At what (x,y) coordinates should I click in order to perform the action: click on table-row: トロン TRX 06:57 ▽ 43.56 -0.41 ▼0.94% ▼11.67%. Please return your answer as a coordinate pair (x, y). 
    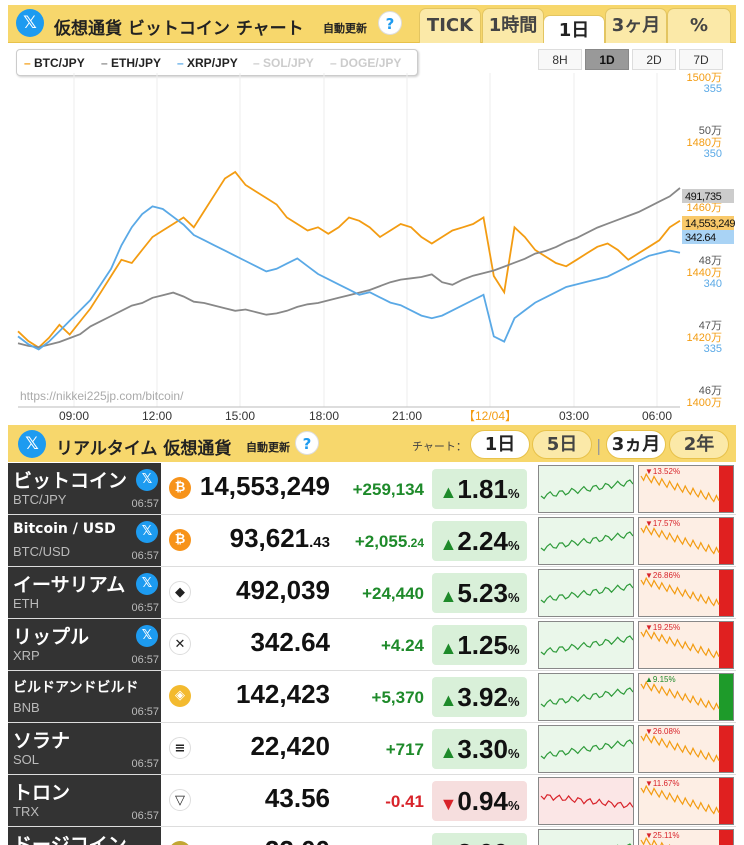
    Looking at the image, I should click on (372, 801).